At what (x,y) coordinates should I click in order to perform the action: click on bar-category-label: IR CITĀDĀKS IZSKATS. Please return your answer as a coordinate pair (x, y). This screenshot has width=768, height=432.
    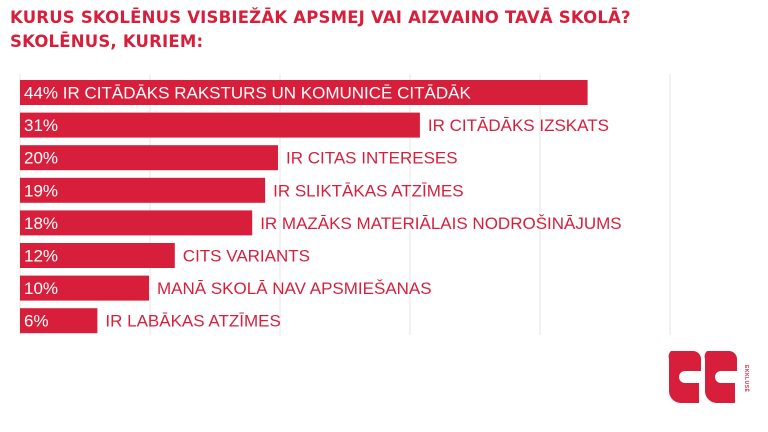
    Looking at the image, I should click on (518, 125).